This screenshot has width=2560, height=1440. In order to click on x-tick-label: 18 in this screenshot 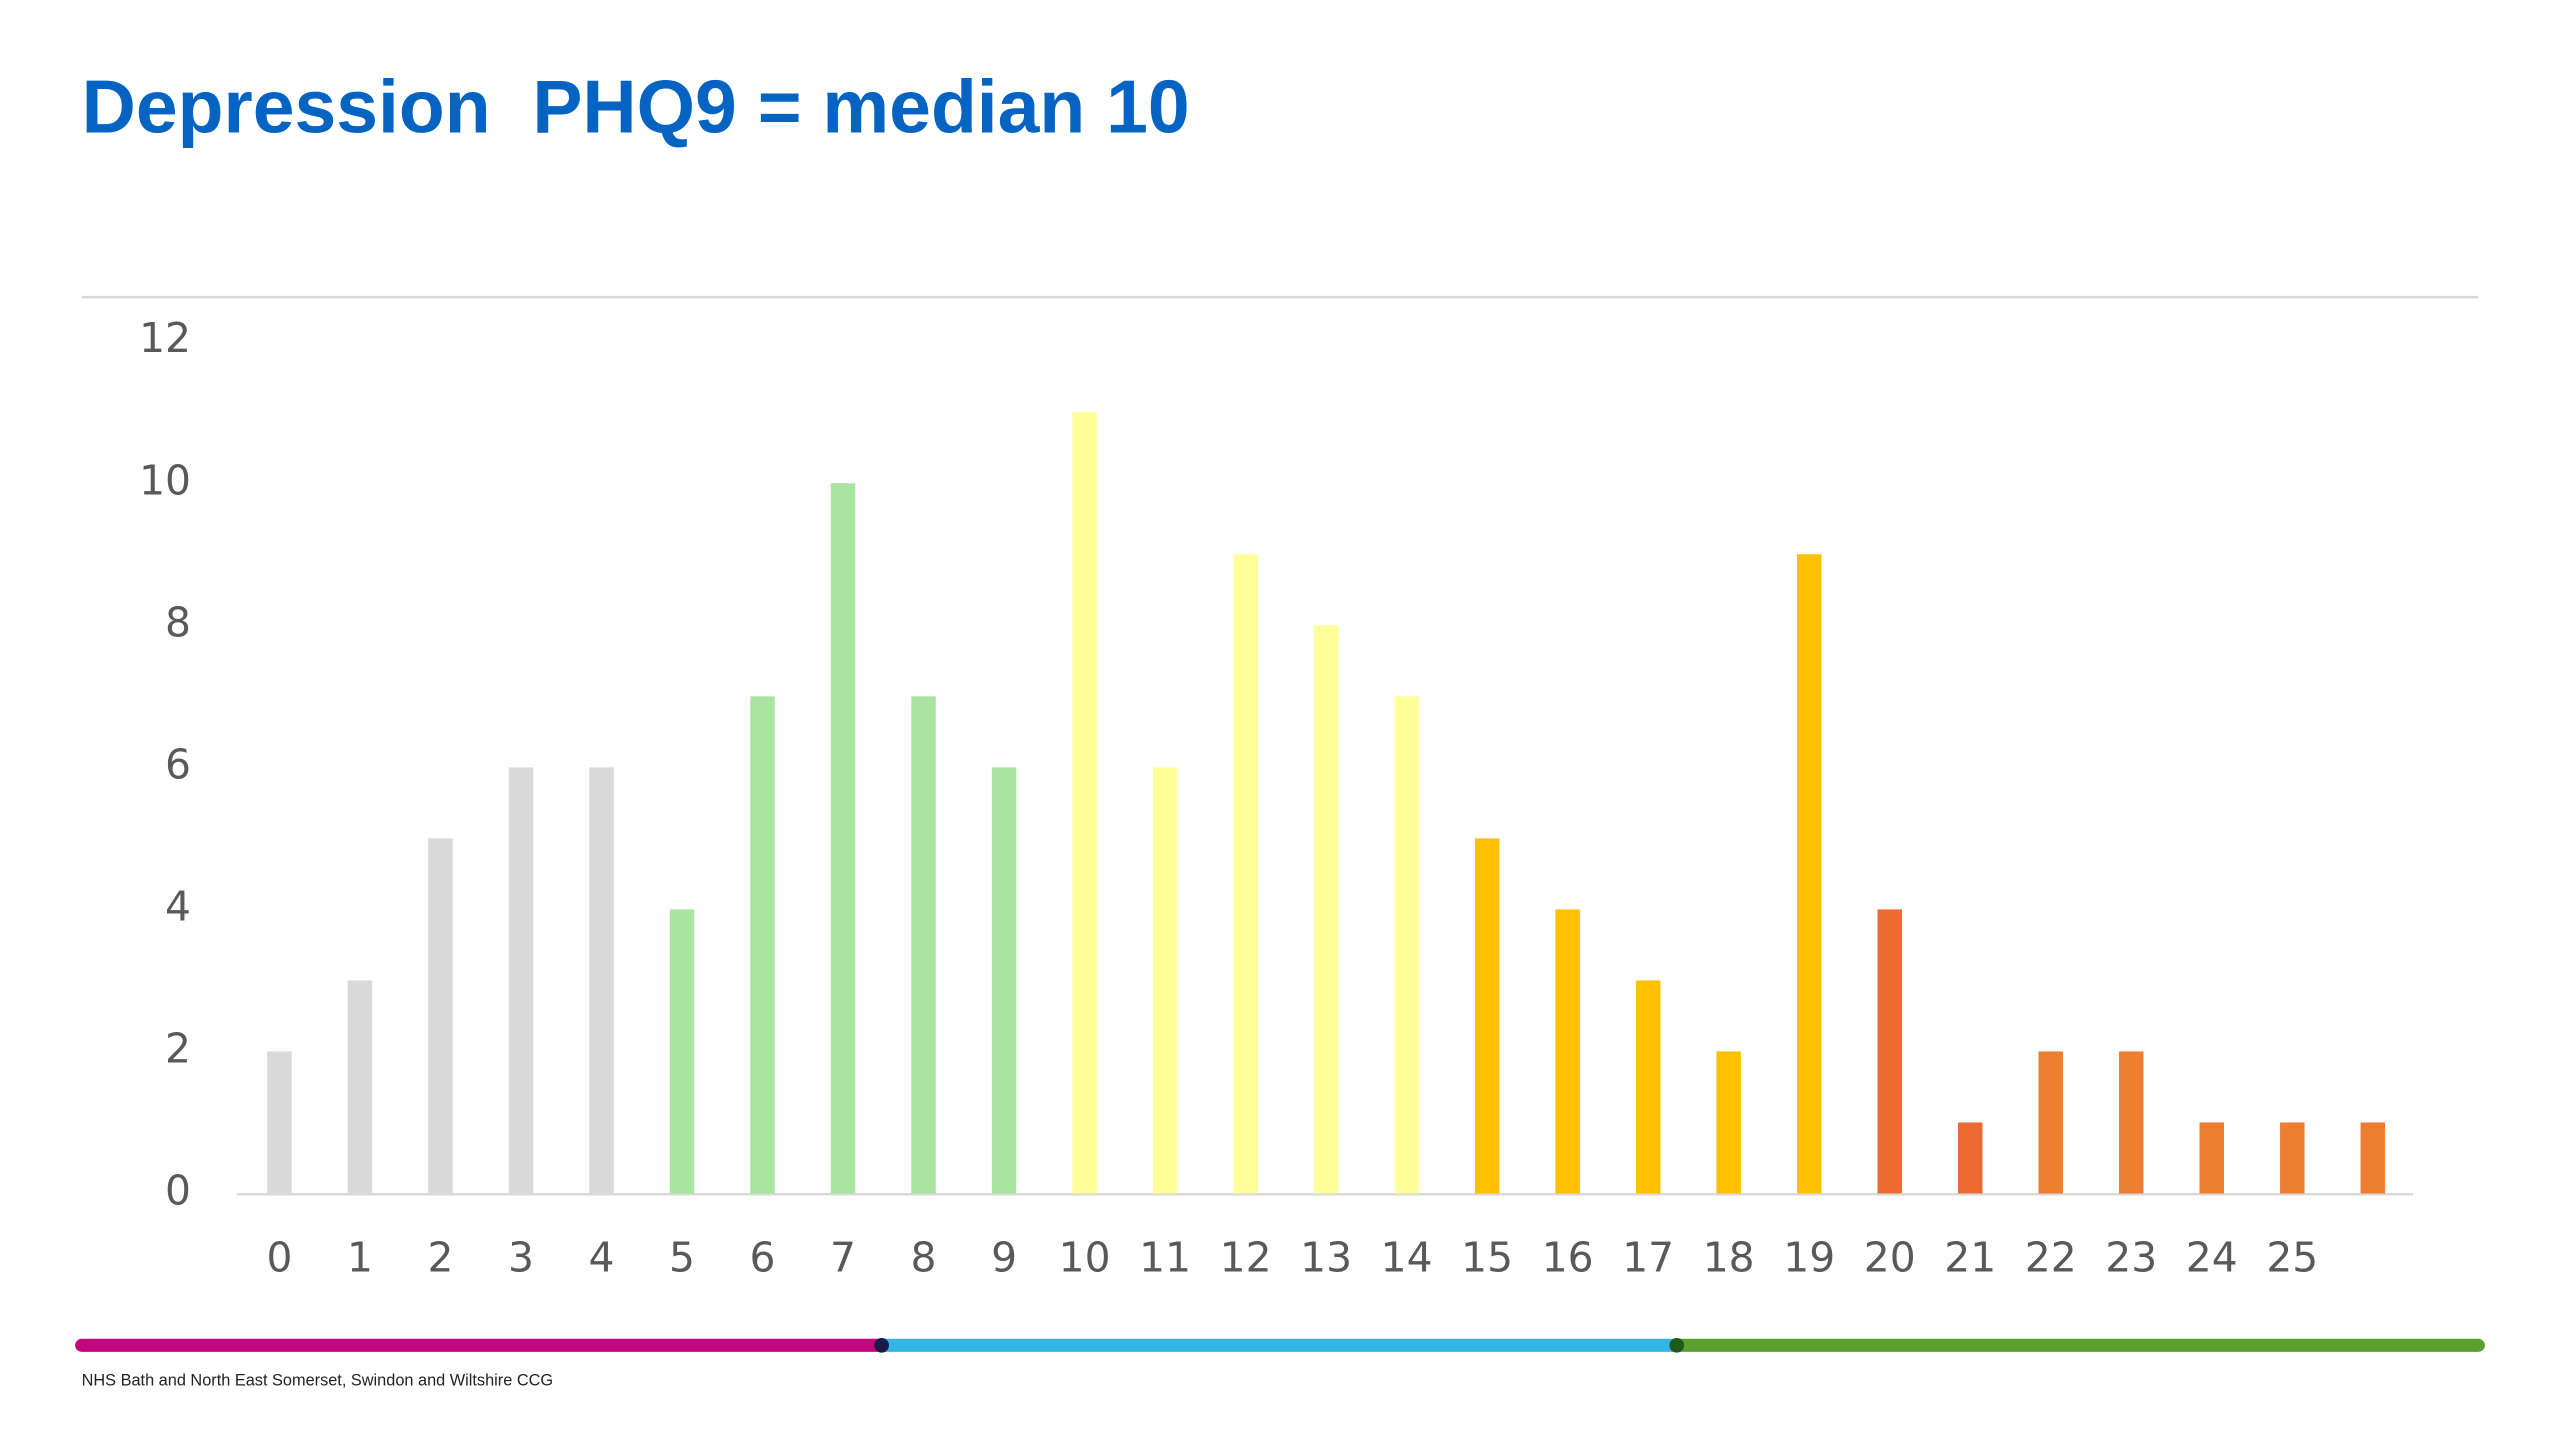, I will do `click(1729, 1257)`.